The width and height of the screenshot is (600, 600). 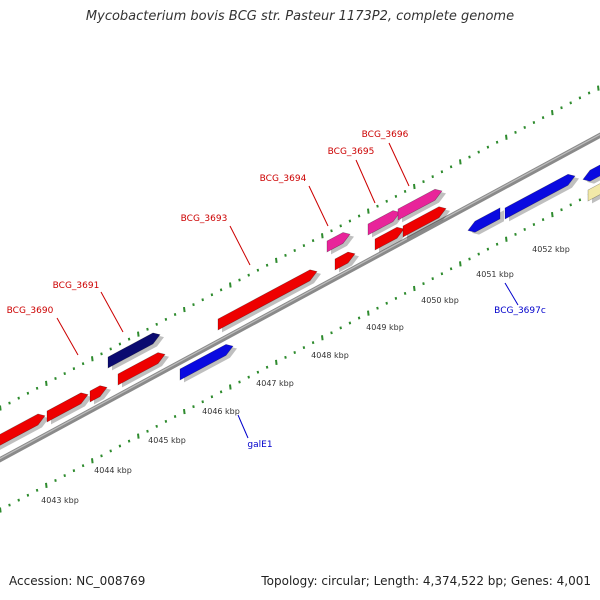 What do you see at coordinates (283, 179) in the screenshot?
I see `gene-label-bcg-3694: BCG_3694` at bounding box center [283, 179].